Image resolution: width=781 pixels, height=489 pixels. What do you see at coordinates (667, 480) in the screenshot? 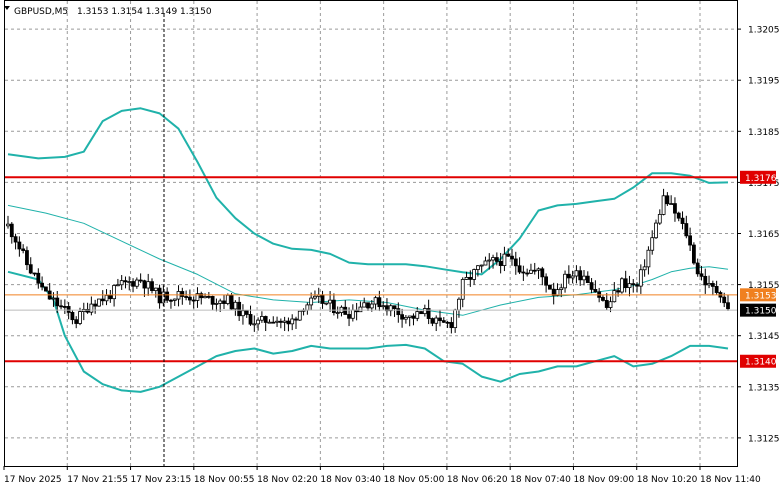
I see `x-tick-label: 18 Nov 10:20` at bounding box center [667, 480].